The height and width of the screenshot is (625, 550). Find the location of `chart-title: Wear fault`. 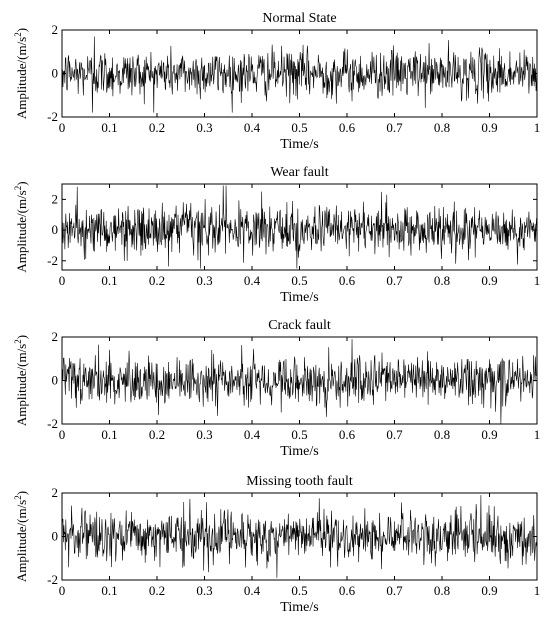

chart-title: Wear fault is located at coordinates (299, 172).